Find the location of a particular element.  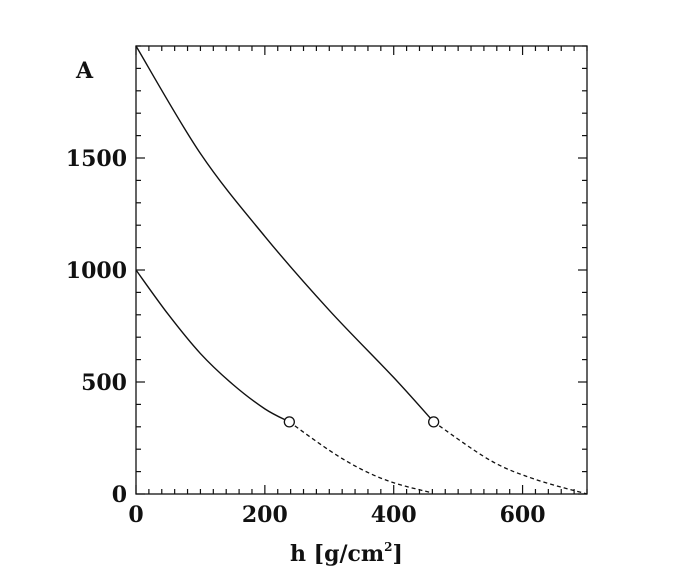

x-axis-label-close: ] is located at coordinates (398, 554).